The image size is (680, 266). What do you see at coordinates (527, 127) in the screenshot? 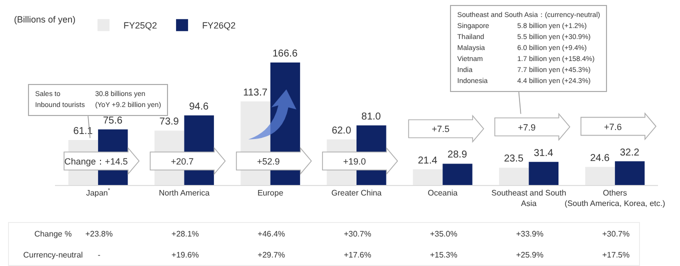
I see `annotation: +7.9` at bounding box center [527, 127].